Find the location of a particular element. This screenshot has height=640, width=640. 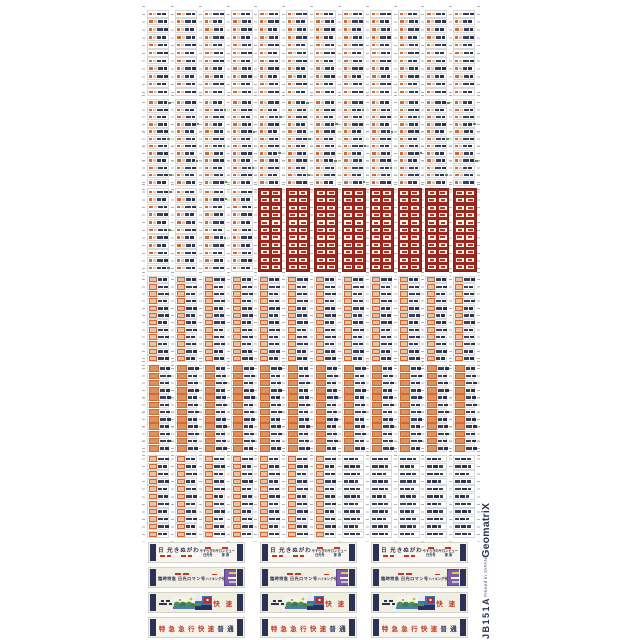

service-type-char: 特 is located at coordinates (385, 629).